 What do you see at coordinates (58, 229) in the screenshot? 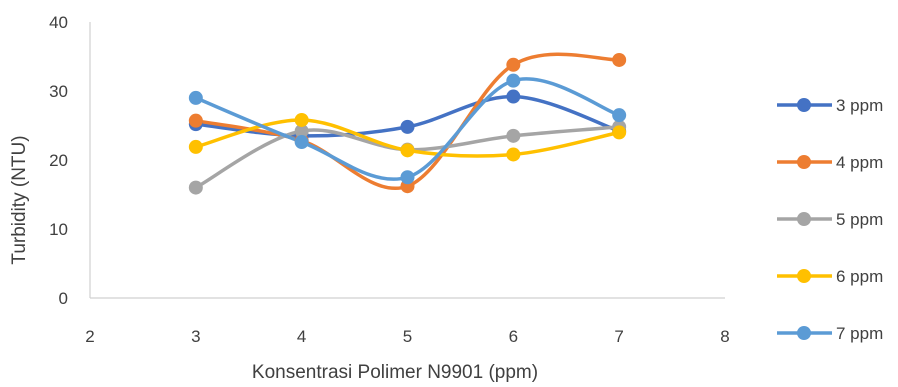
I see `y-tick-label: 10` at bounding box center [58, 229].